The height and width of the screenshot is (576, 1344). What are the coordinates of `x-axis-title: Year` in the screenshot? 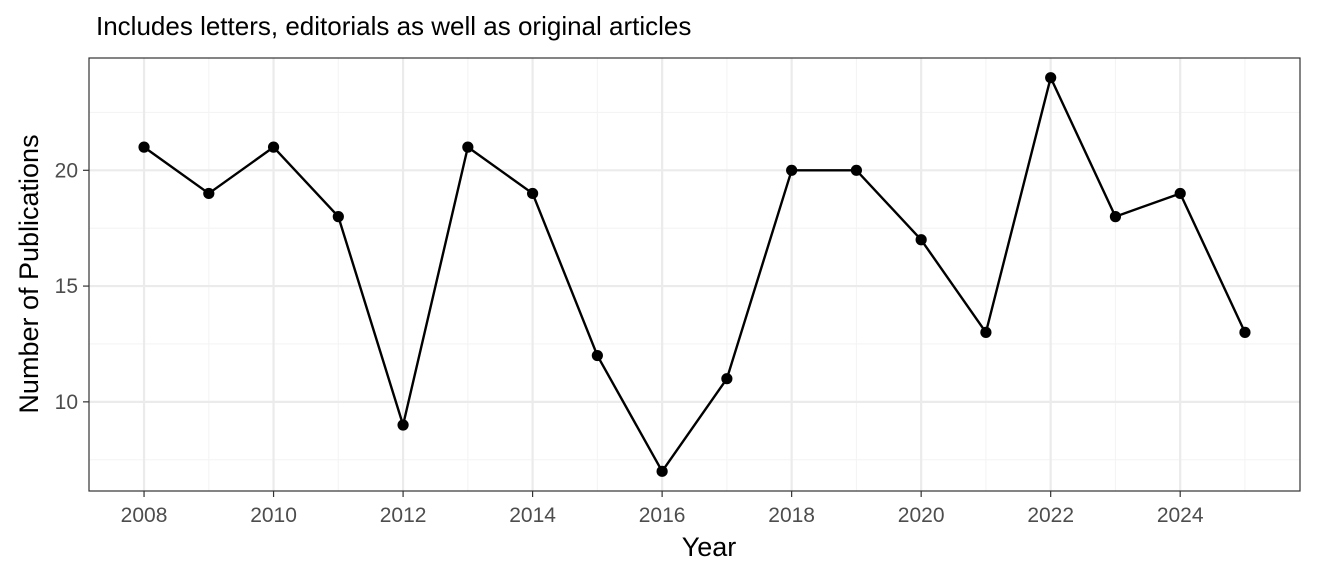 It's located at (709, 547).